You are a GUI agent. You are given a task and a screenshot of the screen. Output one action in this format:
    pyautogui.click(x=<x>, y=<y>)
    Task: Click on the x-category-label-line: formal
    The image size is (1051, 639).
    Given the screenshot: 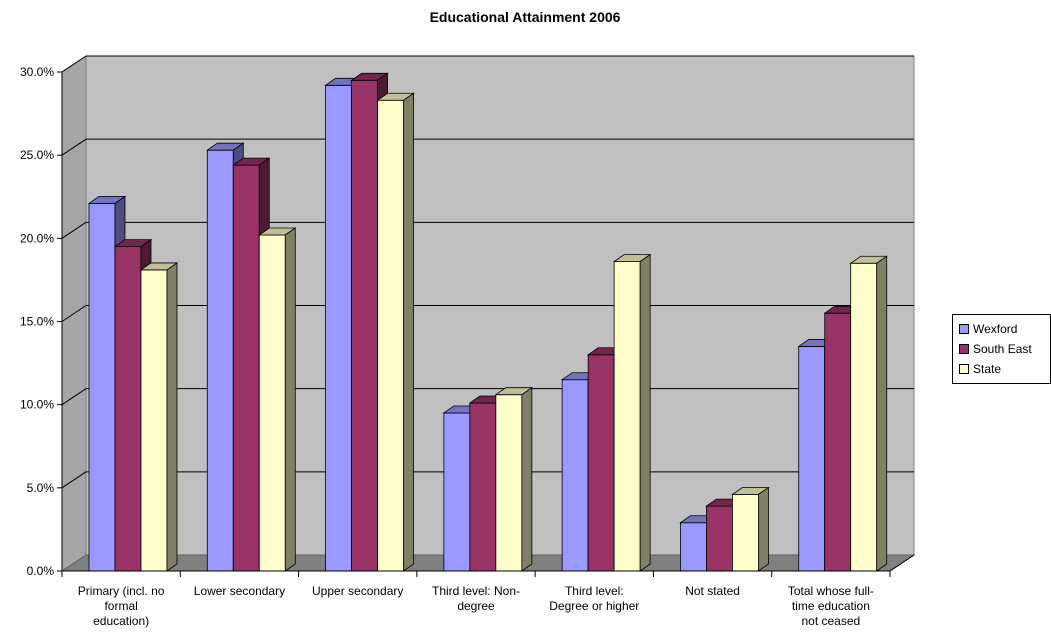 What is the action you would take?
    pyautogui.click(x=120, y=606)
    